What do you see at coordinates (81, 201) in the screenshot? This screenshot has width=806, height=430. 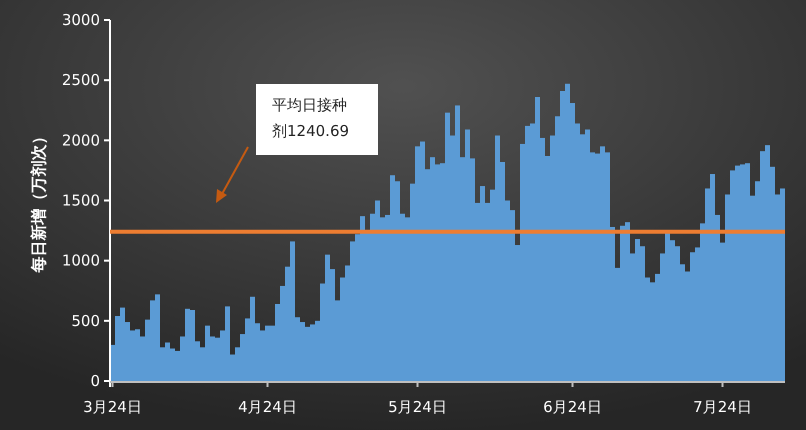 I see `y-tick-label: 1500` at bounding box center [81, 201].